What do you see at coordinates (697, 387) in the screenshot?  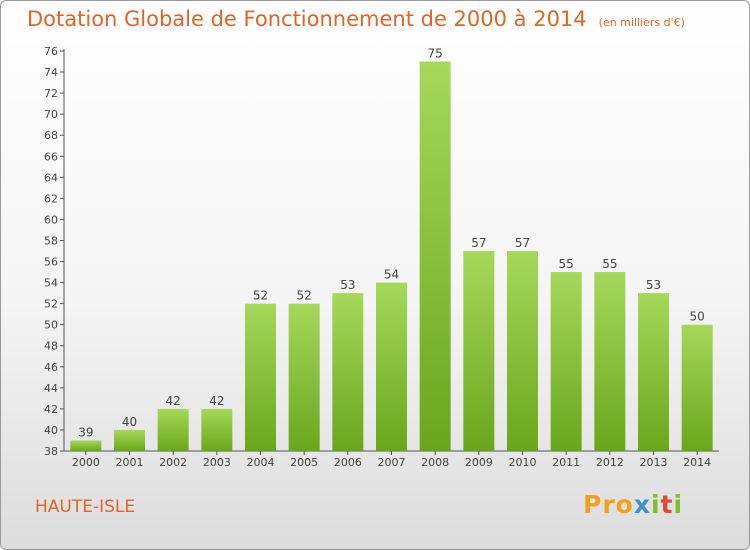 I see `bar-2014` at bounding box center [697, 387].